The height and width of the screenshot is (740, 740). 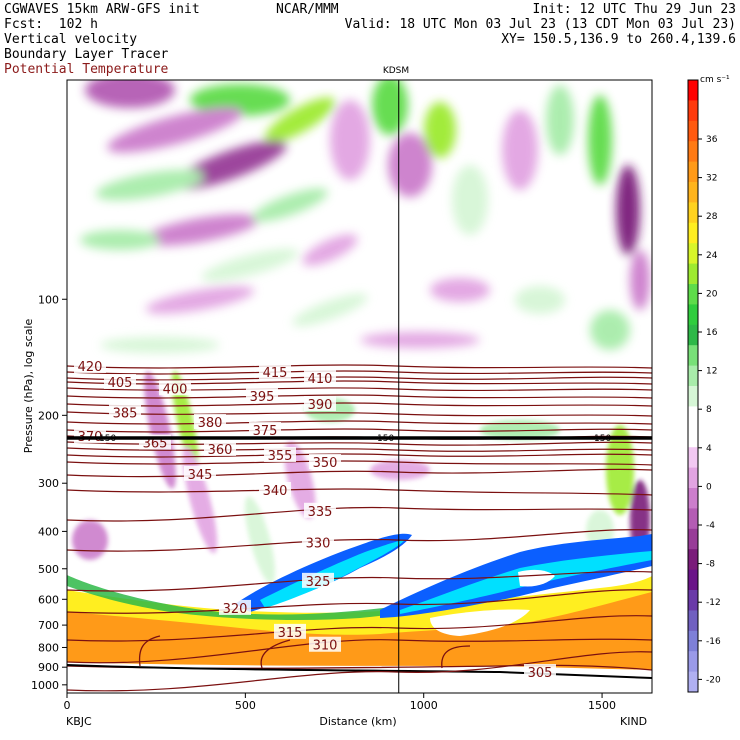 I want to click on org-label: NCAR/MMM, so click(x=307, y=9).